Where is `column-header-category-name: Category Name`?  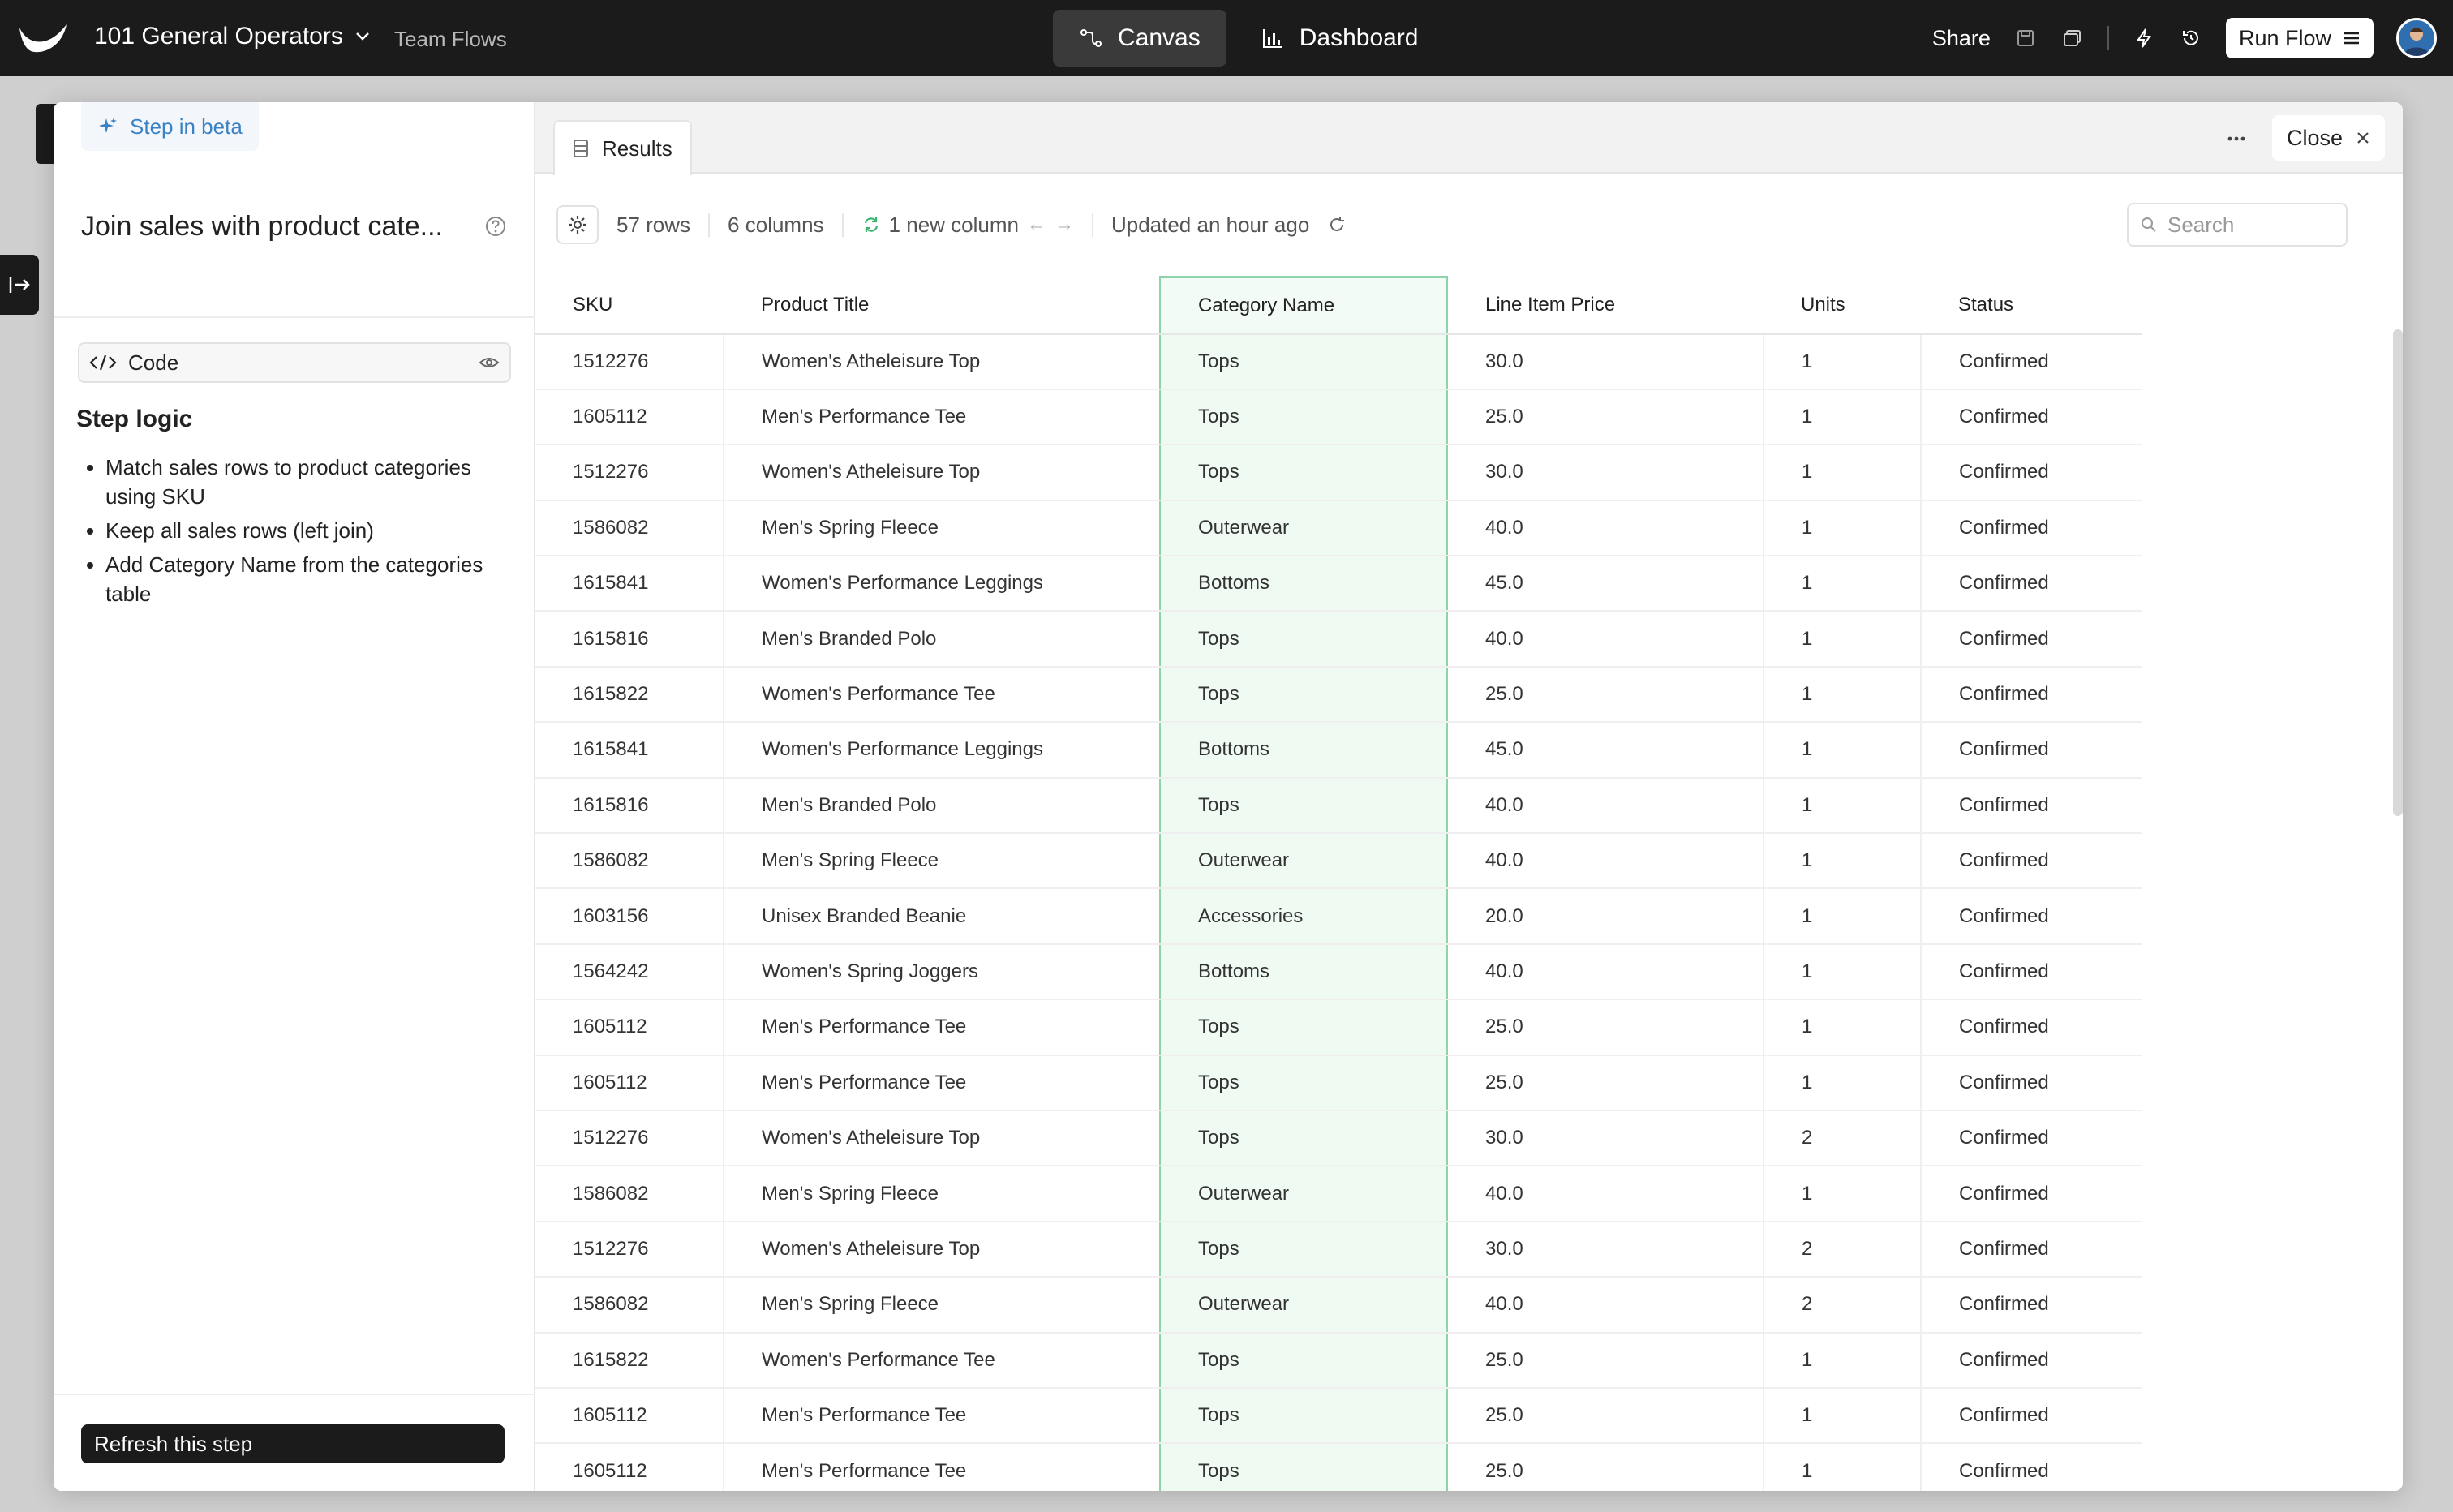 column-header-category-name: Category Name is located at coordinates (1304, 305).